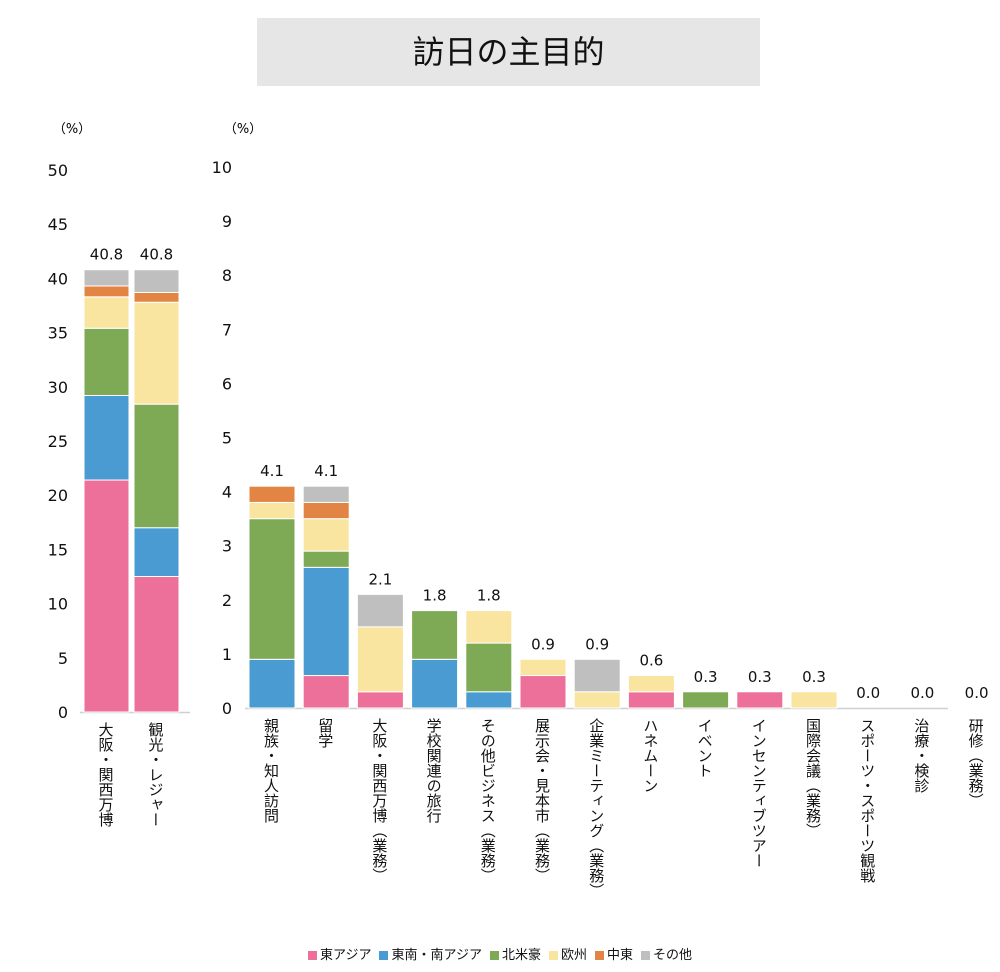  I want to click on y-tick-label: 15, so click(58, 549).